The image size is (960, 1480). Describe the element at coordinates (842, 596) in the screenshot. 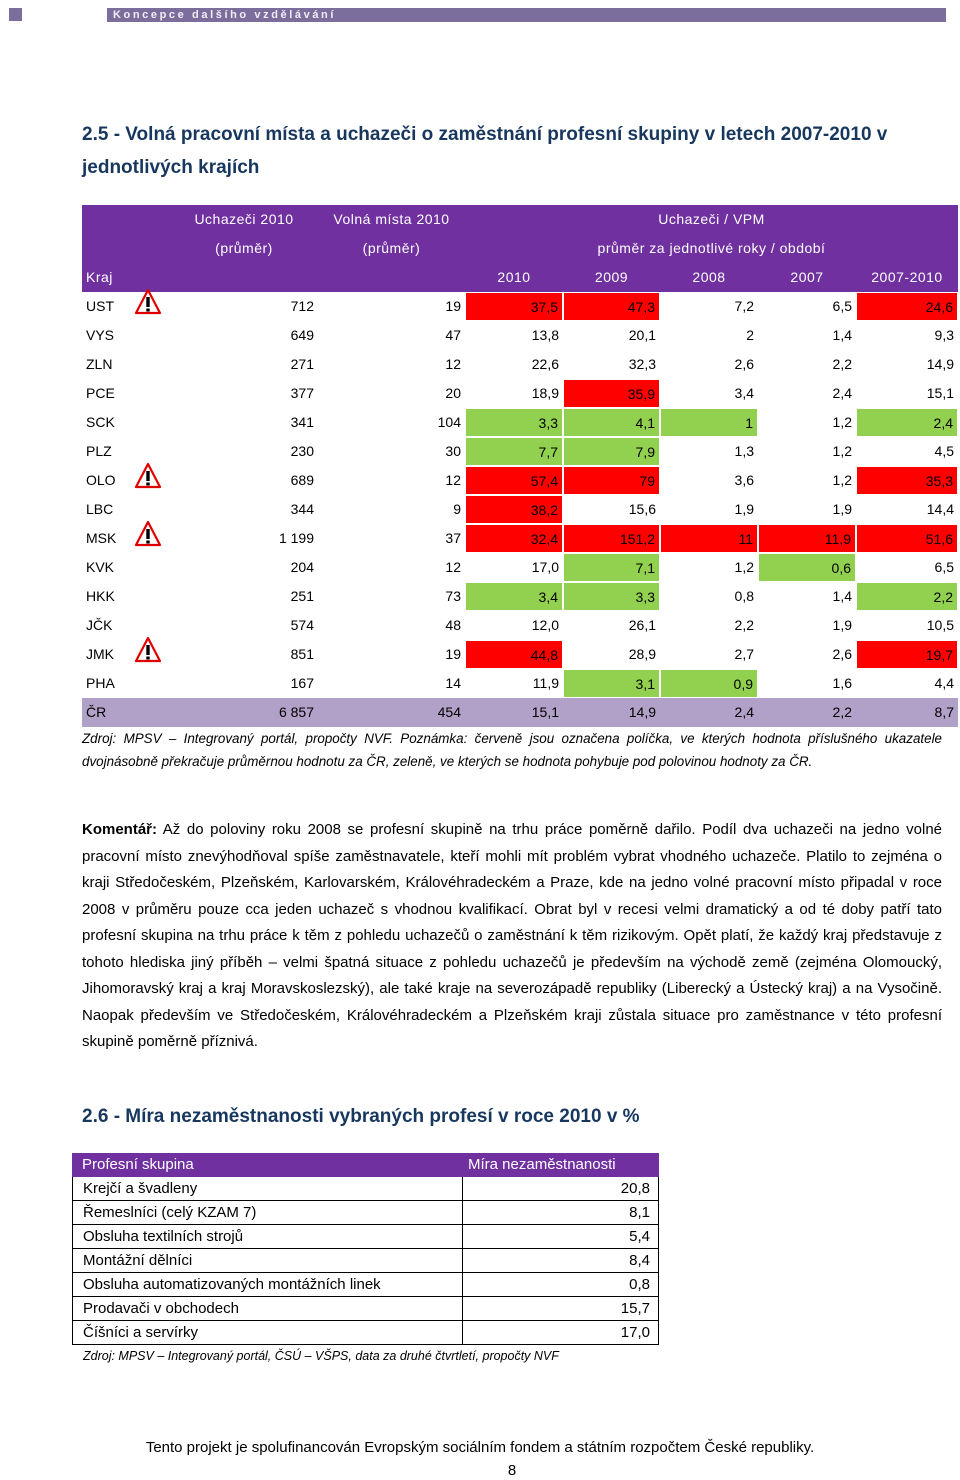

I see `value-cell: 1,4` at that location.